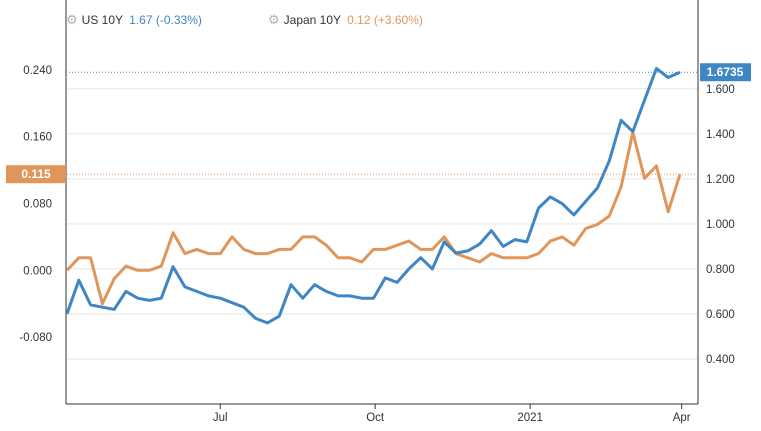 The height and width of the screenshot is (431, 761). I want to click on x-tick-label: Jul, so click(220, 418).